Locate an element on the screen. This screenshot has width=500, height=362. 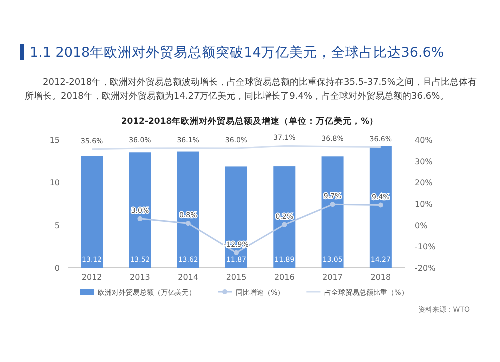
x-tick-label: 2016 is located at coordinates (284, 277).